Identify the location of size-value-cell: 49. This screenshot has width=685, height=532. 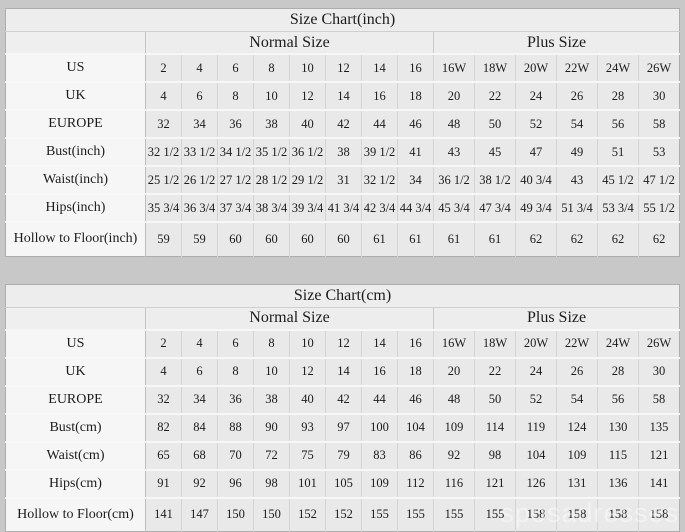
(577, 152).